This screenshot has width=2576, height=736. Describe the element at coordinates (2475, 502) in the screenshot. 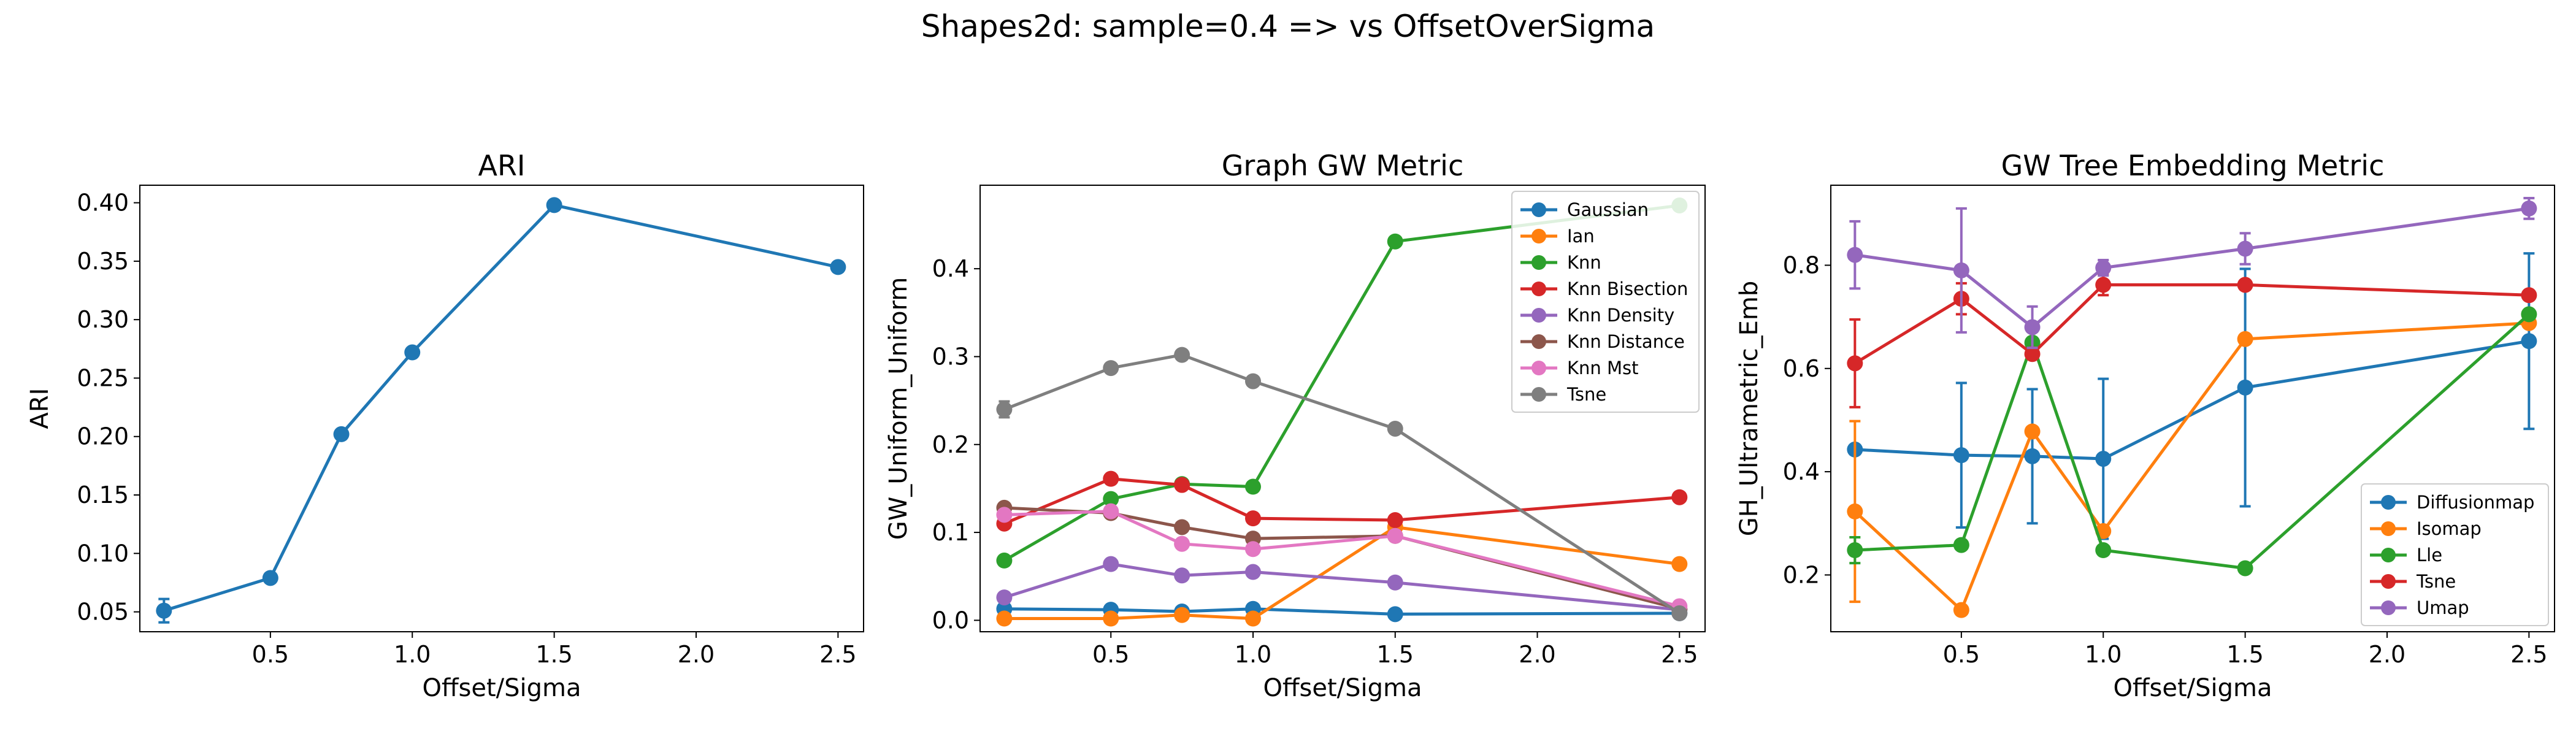

I see `legend-label: Diffusionmap` at that location.